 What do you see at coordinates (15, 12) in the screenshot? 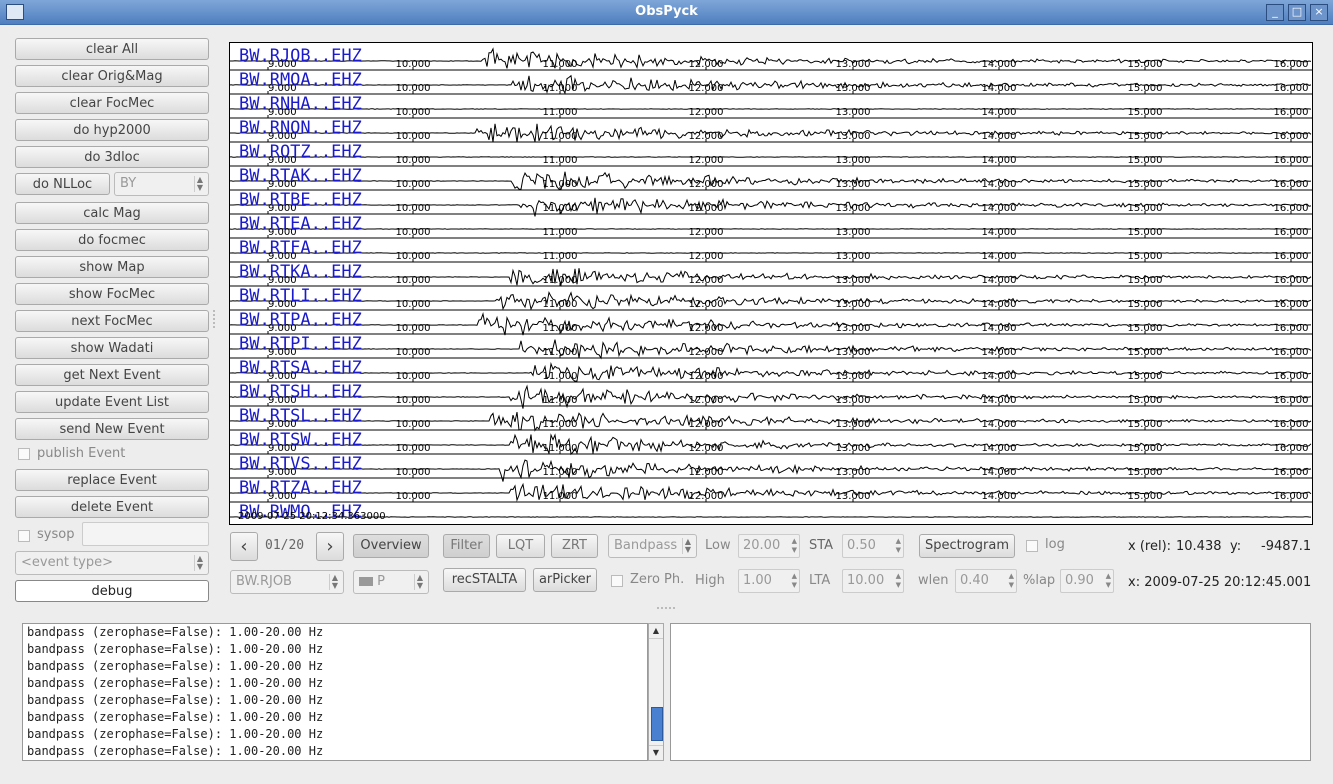
I see `app-icon` at bounding box center [15, 12].